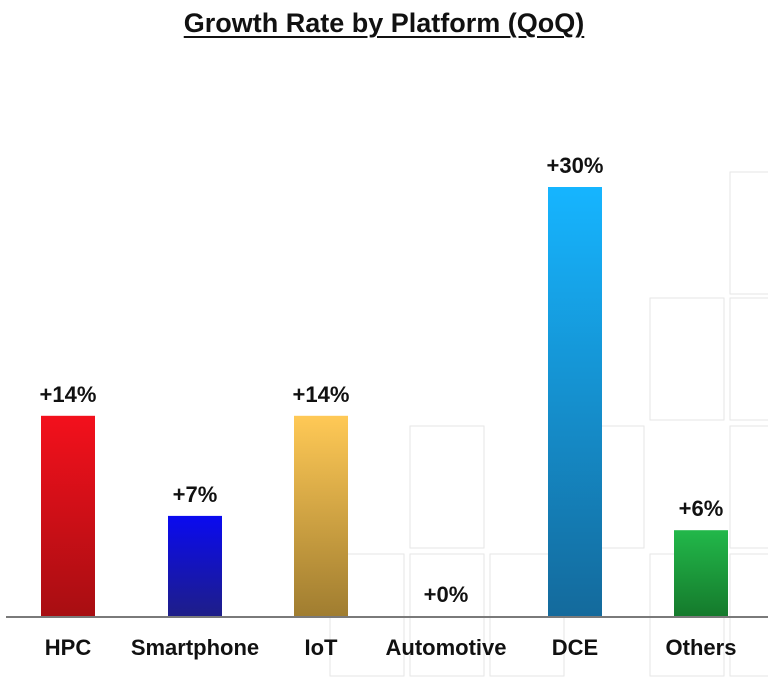 This screenshot has width=768, height=677. What do you see at coordinates (68, 647) in the screenshot?
I see `category-label-hpc: HPC` at bounding box center [68, 647].